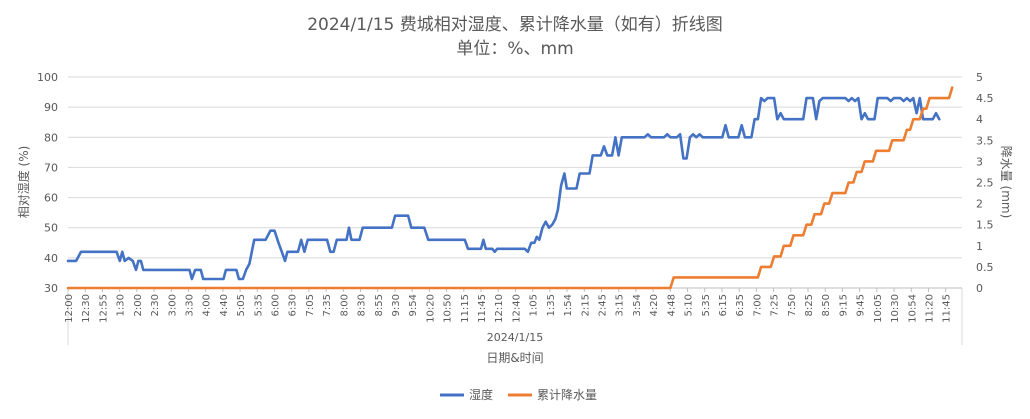 The height and width of the screenshot is (419, 1030). Describe the element at coordinates (912, 308) in the screenshot. I see `x-tick-label: 10:54` at that location.